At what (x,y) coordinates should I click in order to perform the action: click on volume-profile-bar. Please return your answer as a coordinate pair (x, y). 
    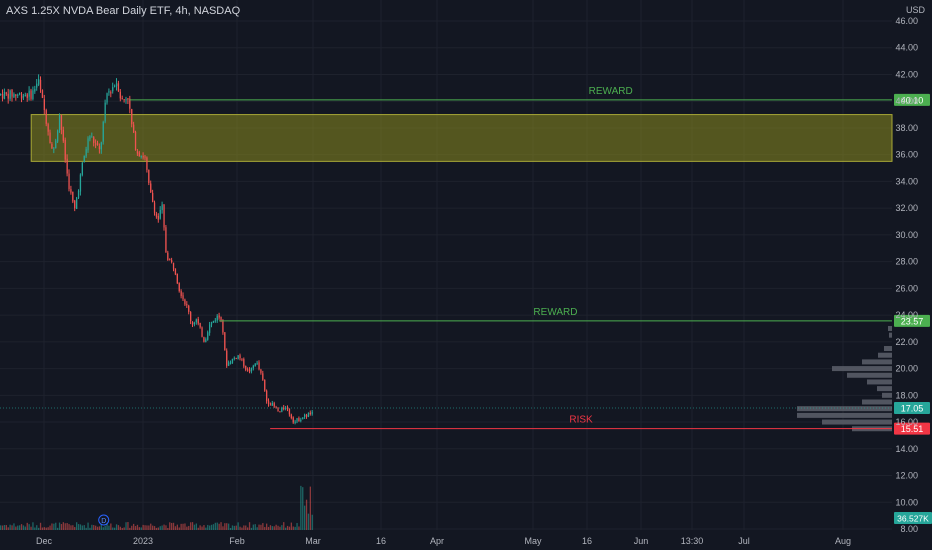
    Looking at the image, I should click on (844, 415).